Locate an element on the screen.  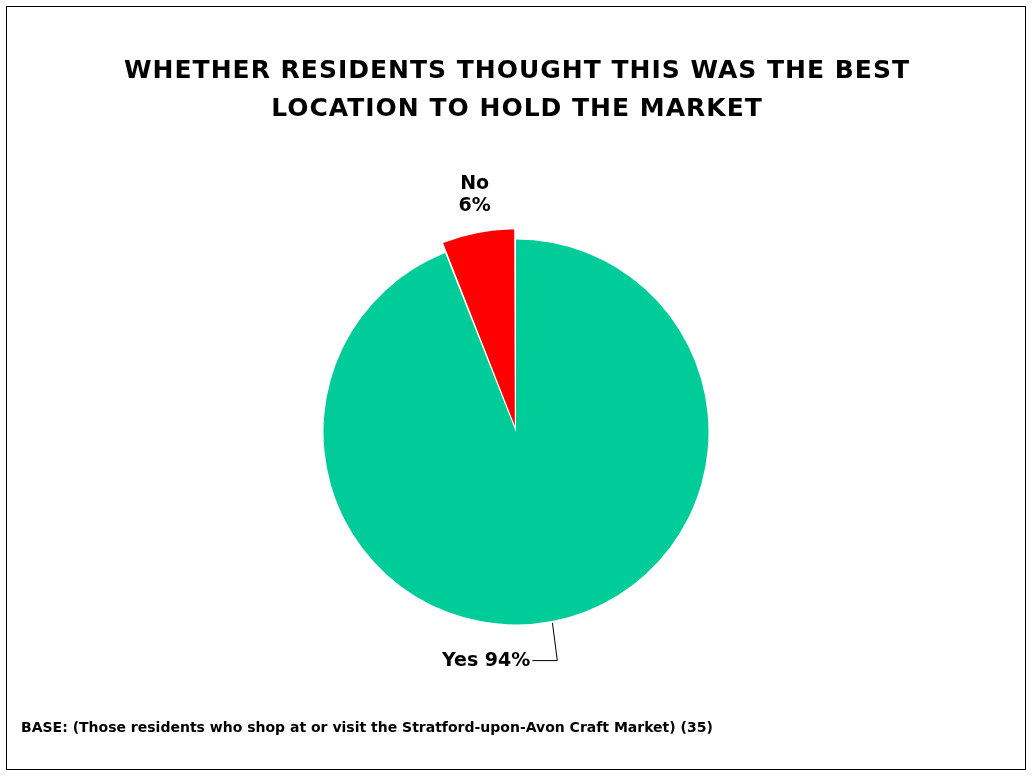
data-label: 6% is located at coordinates (474, 203).